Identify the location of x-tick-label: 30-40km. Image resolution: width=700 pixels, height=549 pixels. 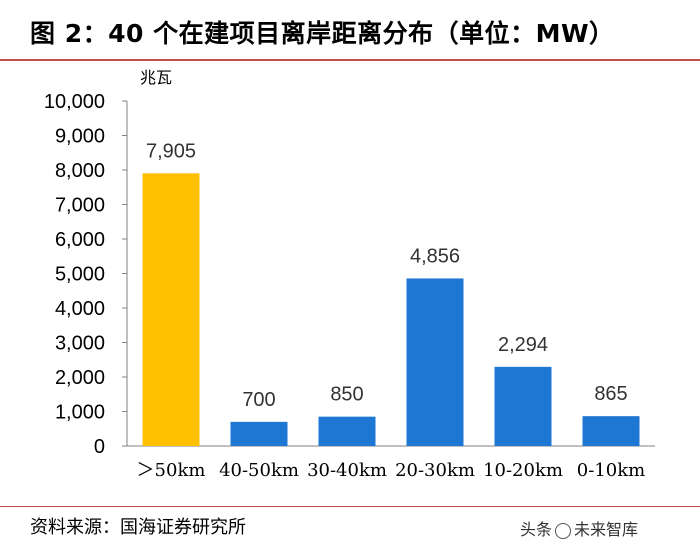
(347, 470).